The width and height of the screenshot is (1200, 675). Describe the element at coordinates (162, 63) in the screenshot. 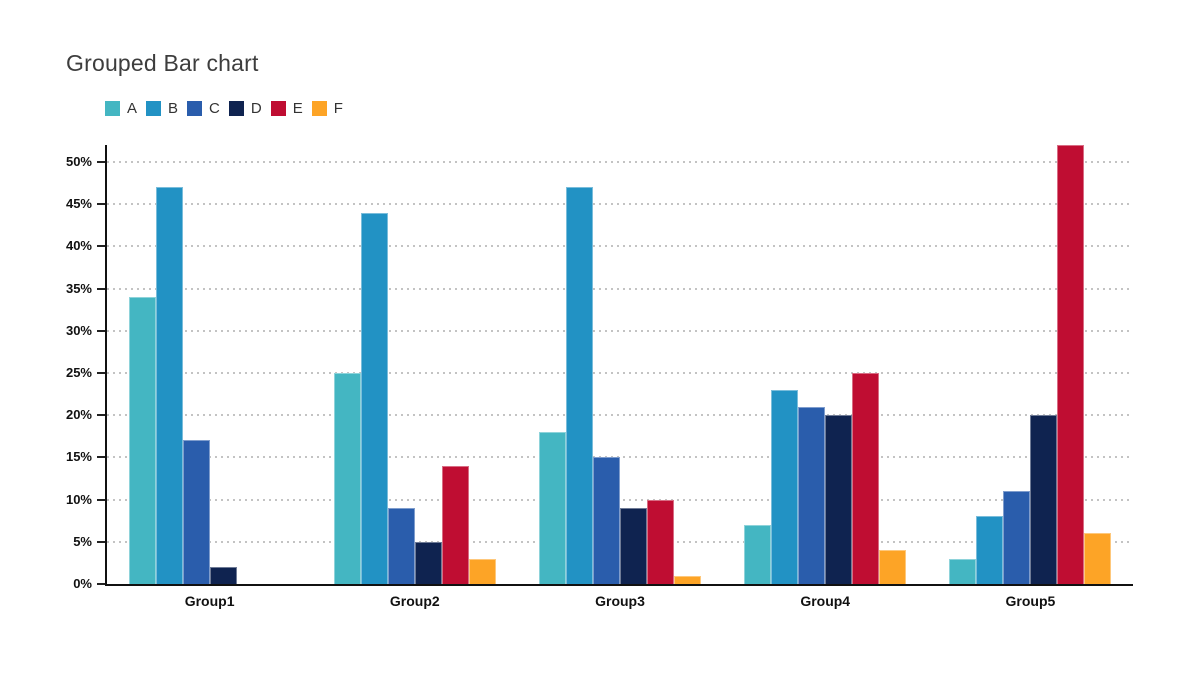

I see `chart-title: Grouped Bar chart` at that location.